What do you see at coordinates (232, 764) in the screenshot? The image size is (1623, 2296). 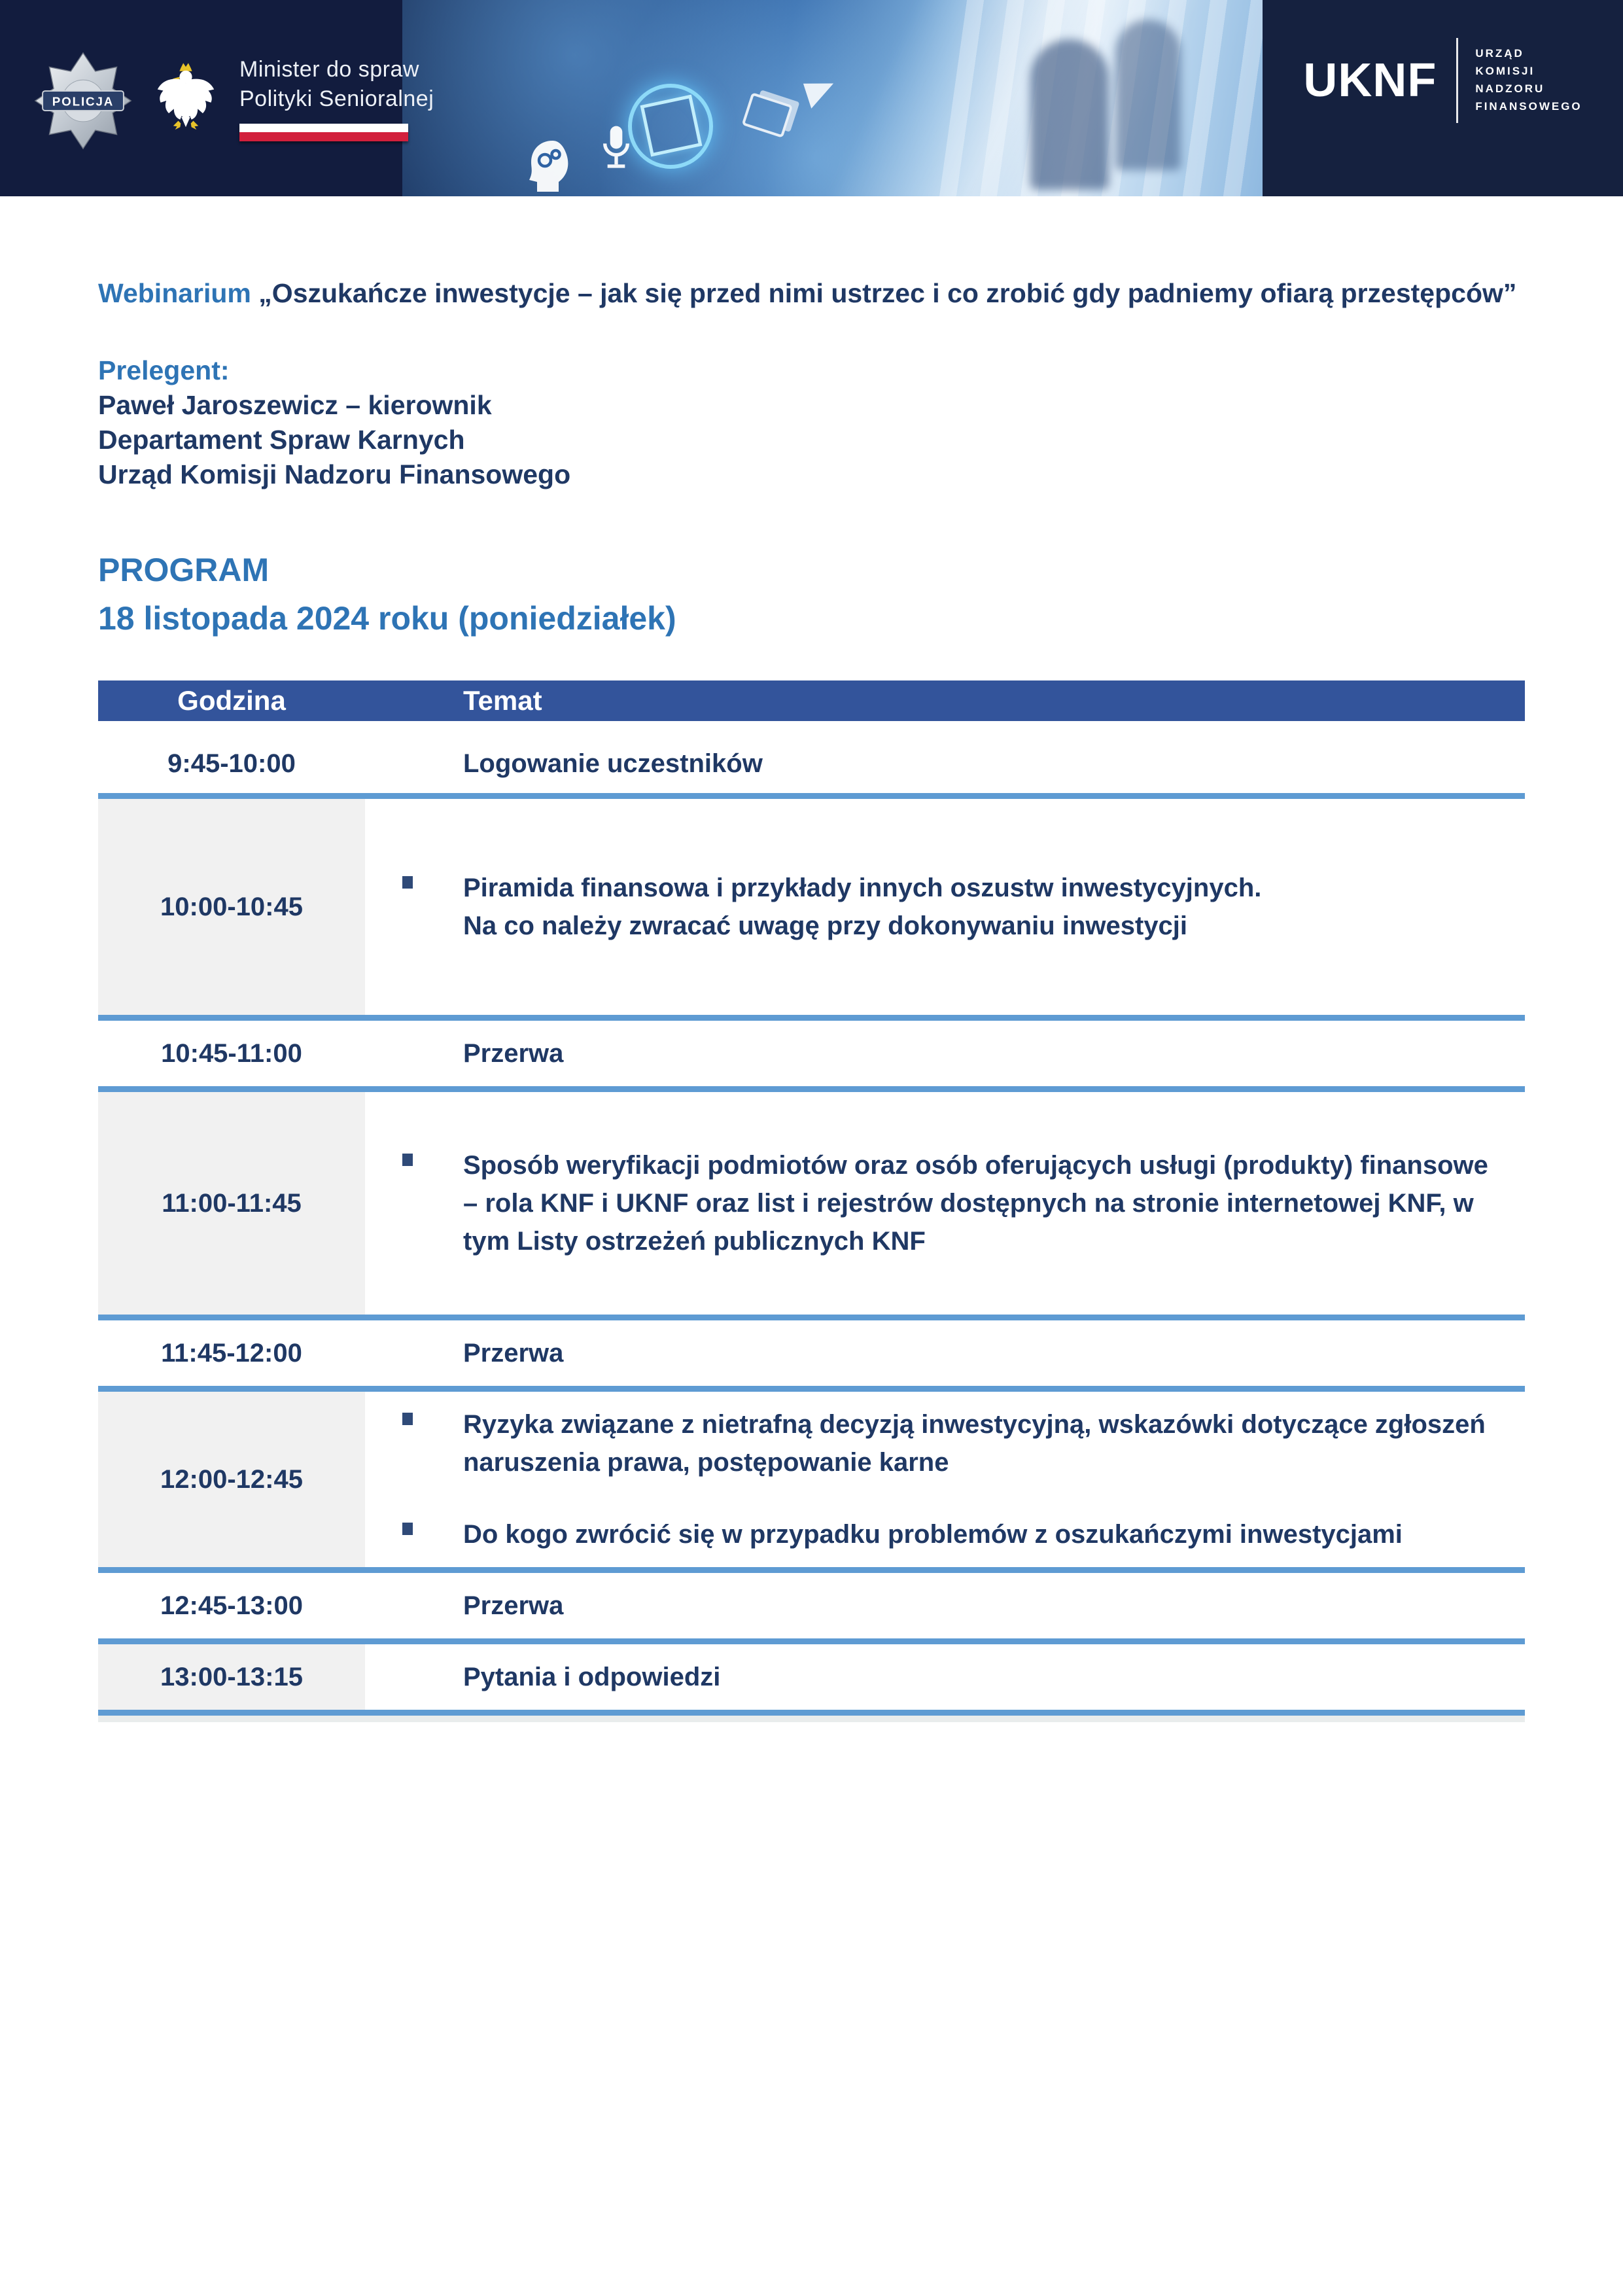 I see `time-cell: 9:45-10:00` at bounding box center [232, 764].